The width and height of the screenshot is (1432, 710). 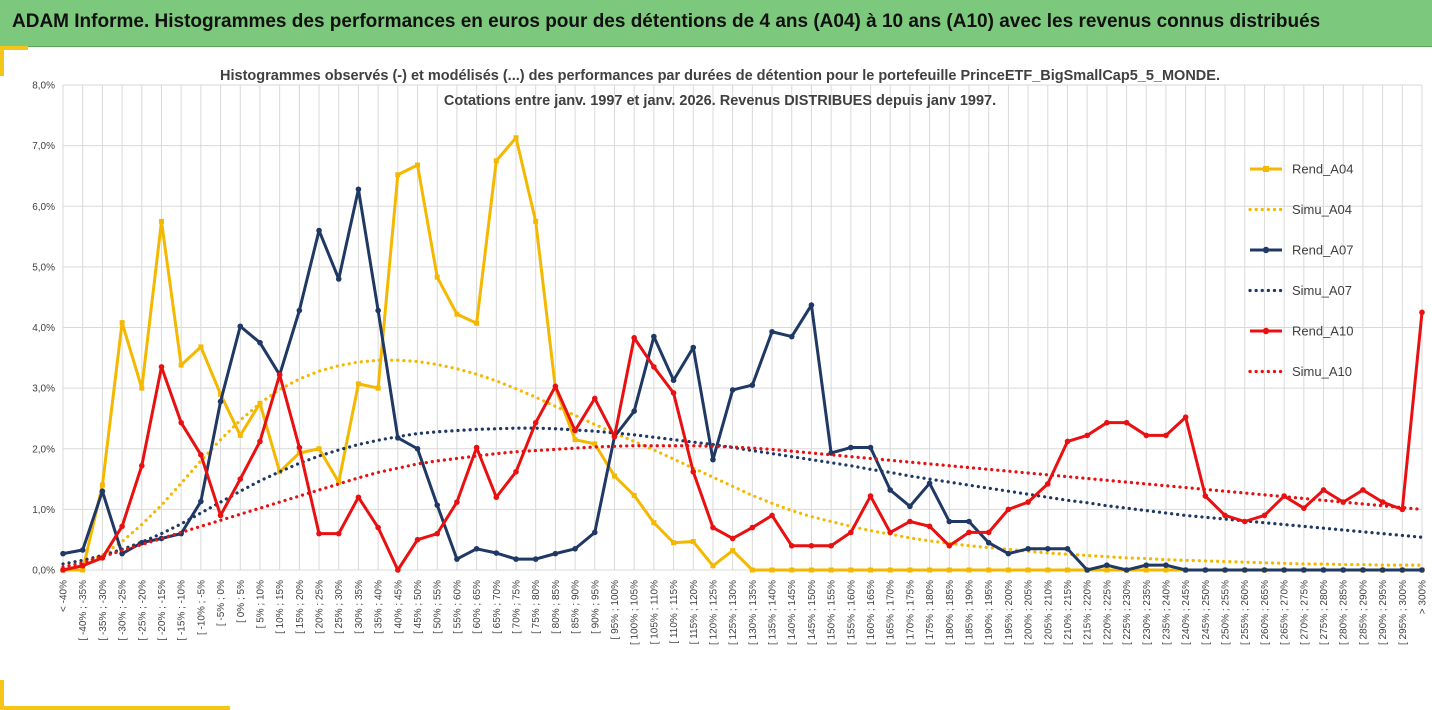 I want to click on legend-label: Simu_A10, so click(x=1322, y=371).